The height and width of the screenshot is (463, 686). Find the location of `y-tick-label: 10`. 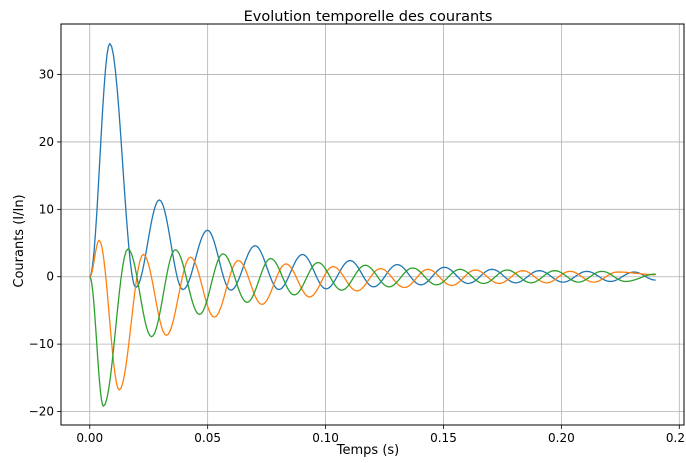

y-tick-label: 10 is located at coordinates (46, 209).